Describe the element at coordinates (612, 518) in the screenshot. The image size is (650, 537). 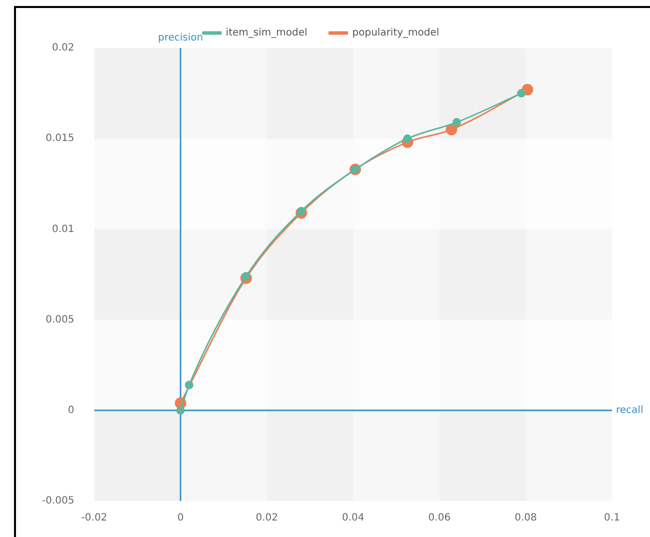
I see `x-tick-label: 0.1` at that location.